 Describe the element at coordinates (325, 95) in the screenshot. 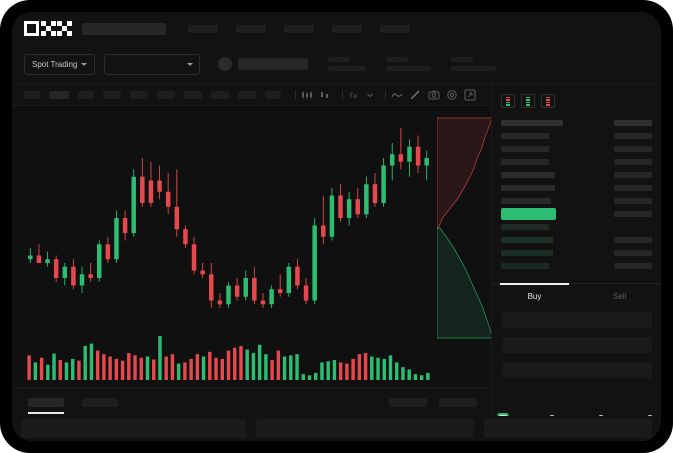

I see `chart-type-icon` at that location.